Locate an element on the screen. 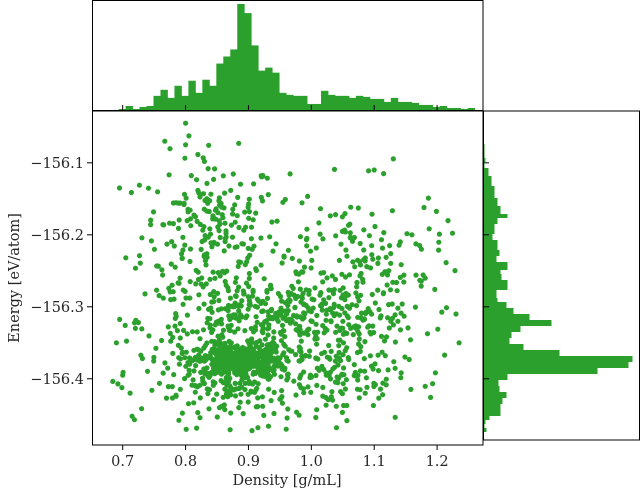 The image size is (640, 492). x-tick-label: 1.1 is located at coordinates (374, 462).